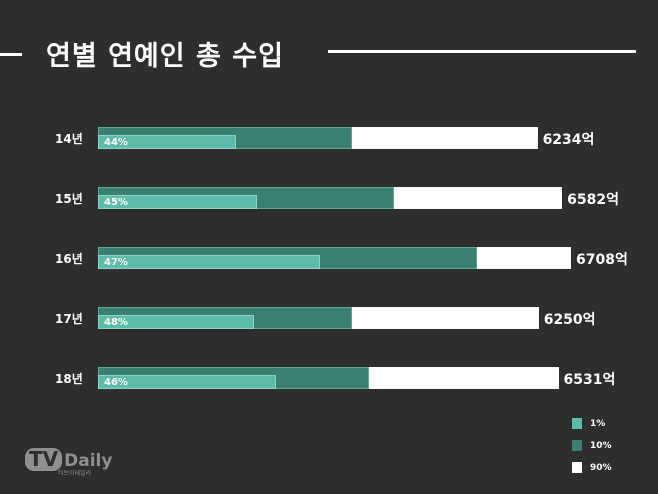 The height and width of the screenshot is (494, 658). What do you see at coordinates (116, 382) in the screenshot?
I see `percent-label: 46%` at bounding box center [116, 382].